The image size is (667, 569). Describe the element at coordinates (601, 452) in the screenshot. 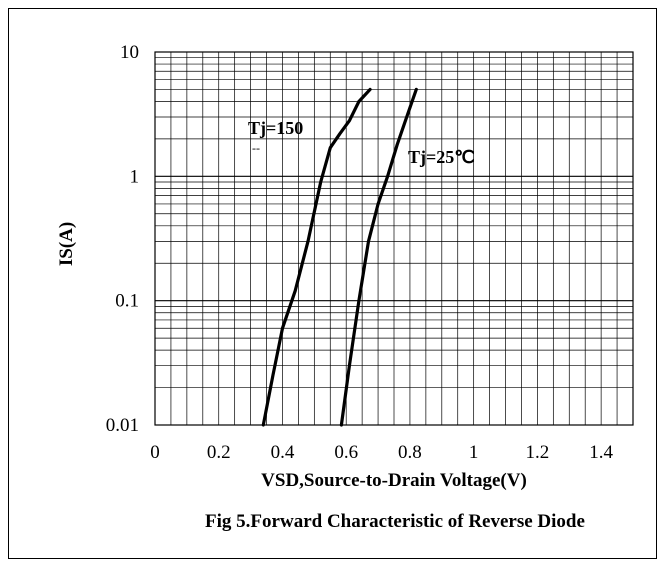

I see `x-tick-label: 1.4` at that location.